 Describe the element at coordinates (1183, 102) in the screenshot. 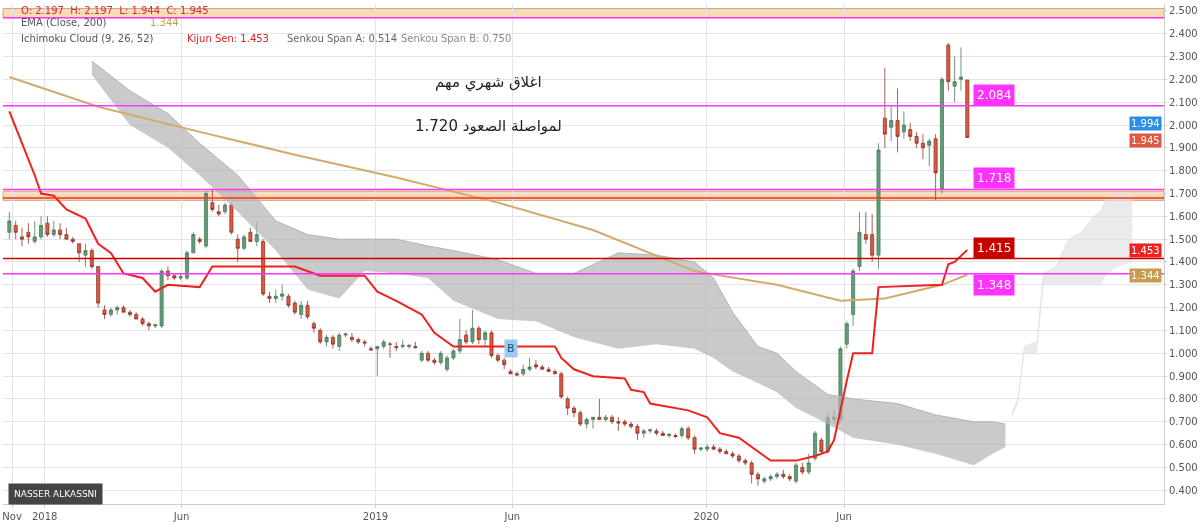

I see `y-tick-label: 2.100` at that location.